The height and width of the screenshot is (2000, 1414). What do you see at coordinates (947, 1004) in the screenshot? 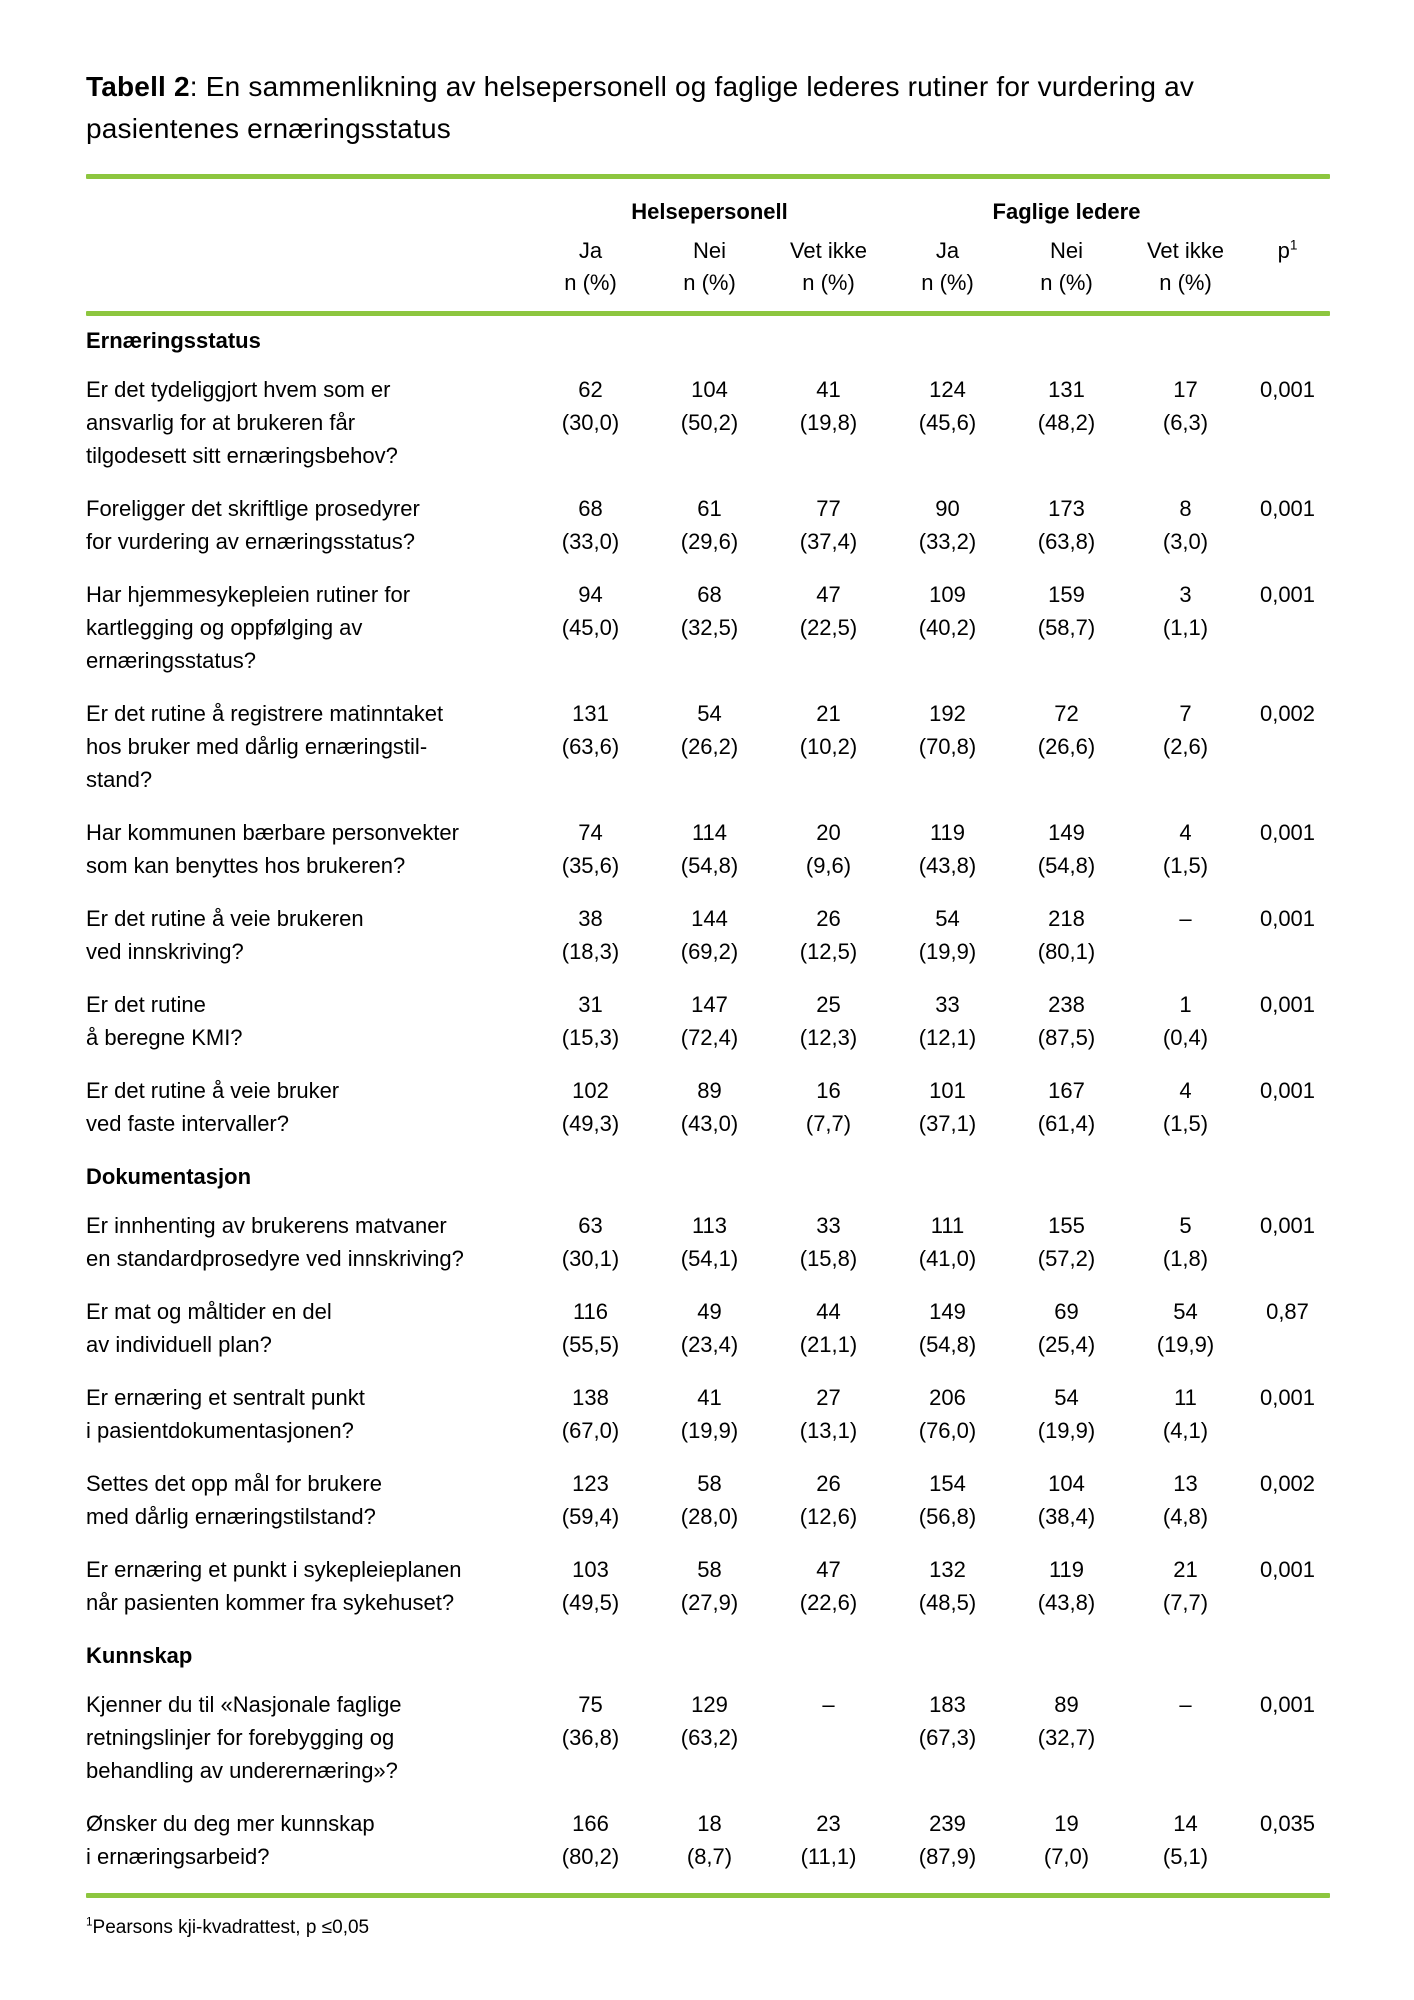
I see `count-value: 33` at bounding box center [947, 1004].